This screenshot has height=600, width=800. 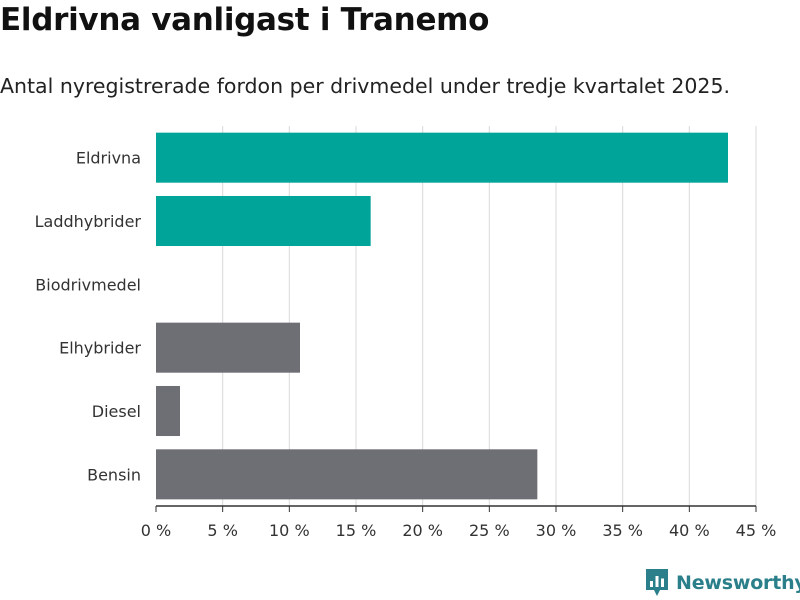 I want to click on bar-bensin, so click(x=347, y=474).